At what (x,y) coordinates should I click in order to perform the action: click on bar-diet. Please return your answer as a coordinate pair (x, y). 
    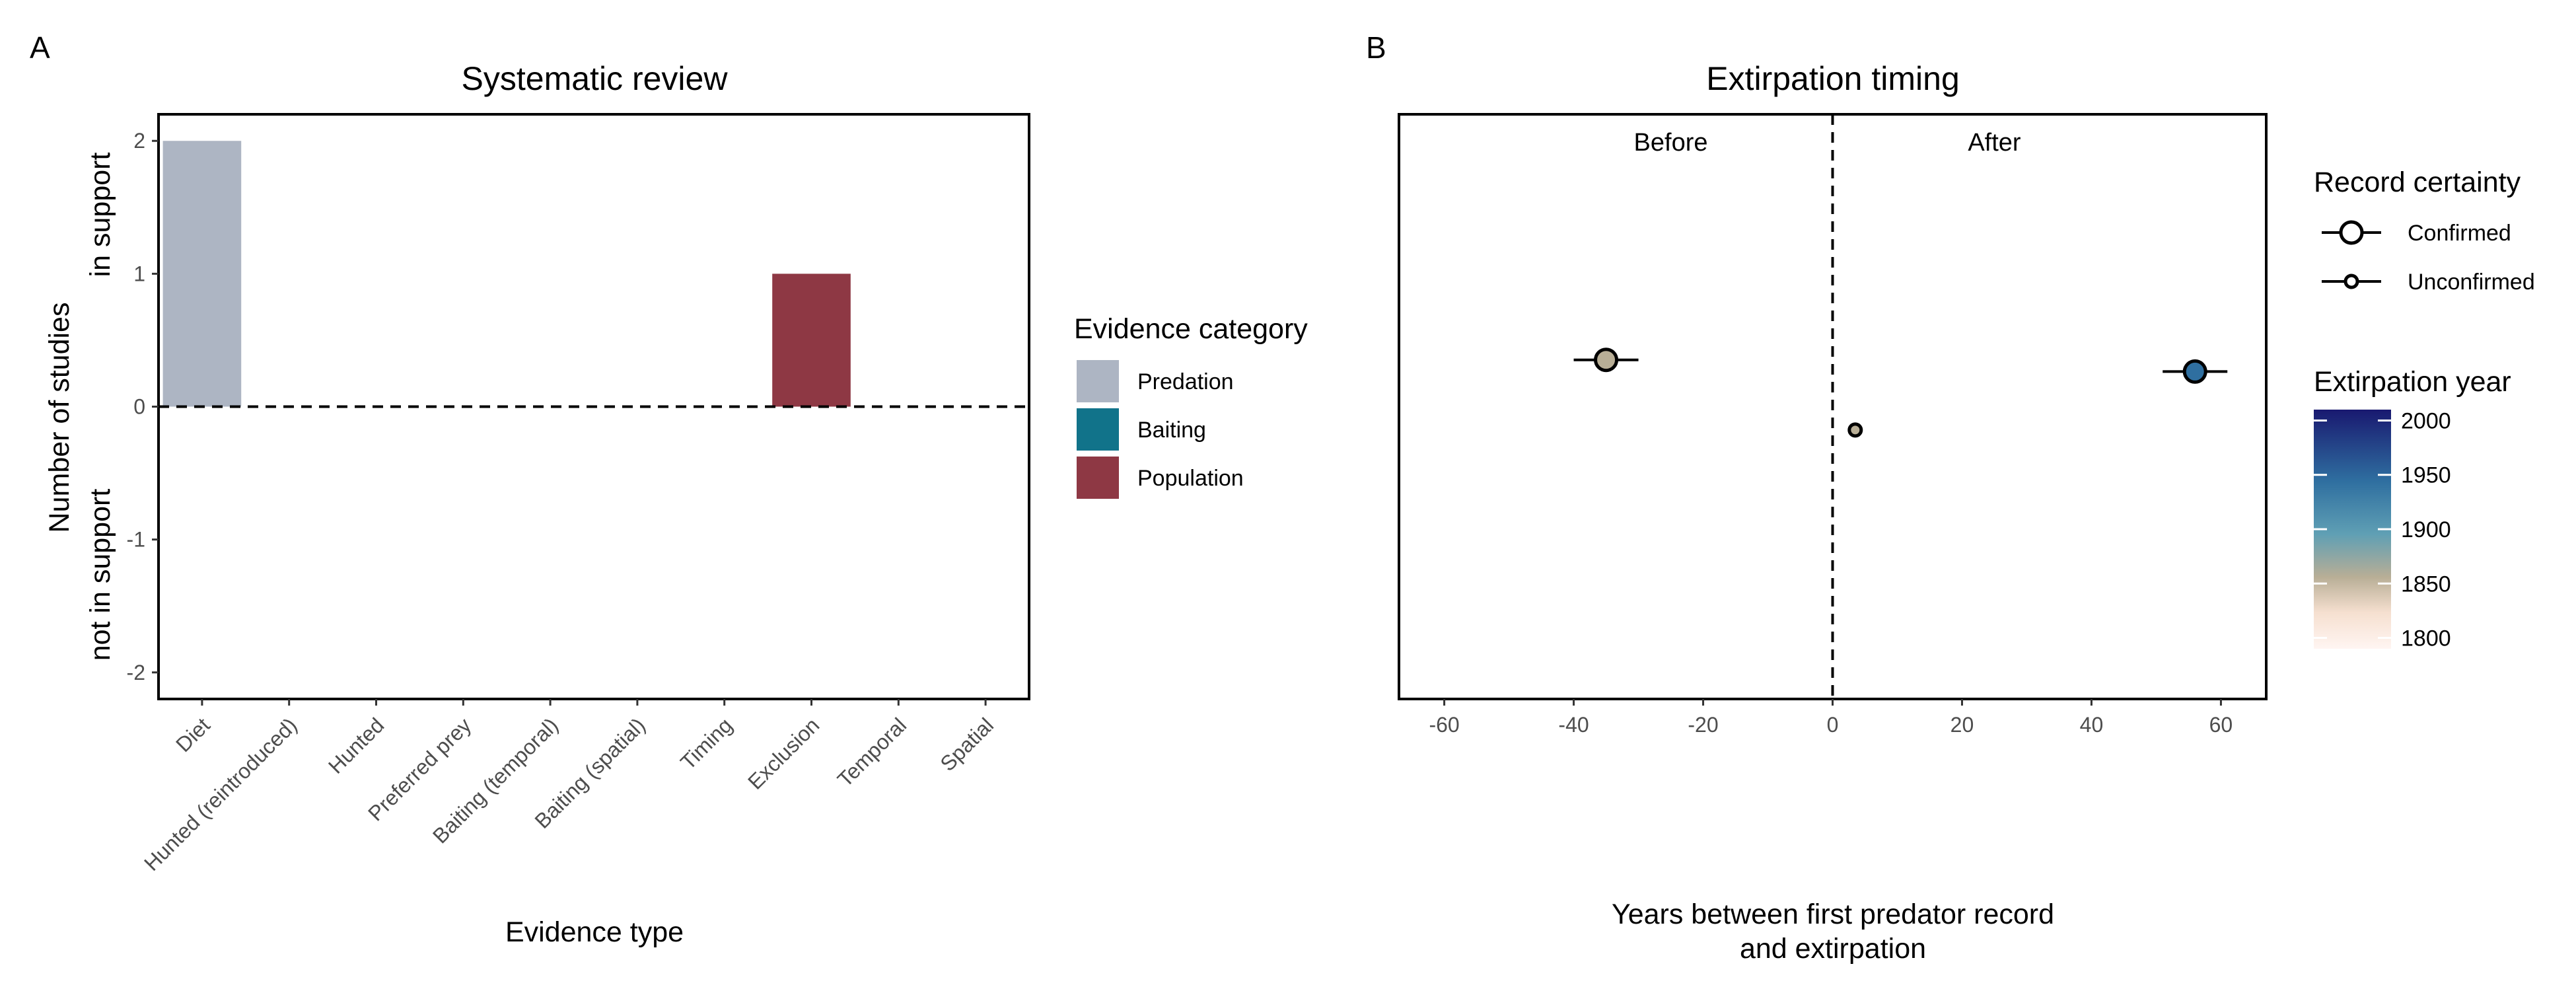
    Looking at the image, I should click on (202, 274).